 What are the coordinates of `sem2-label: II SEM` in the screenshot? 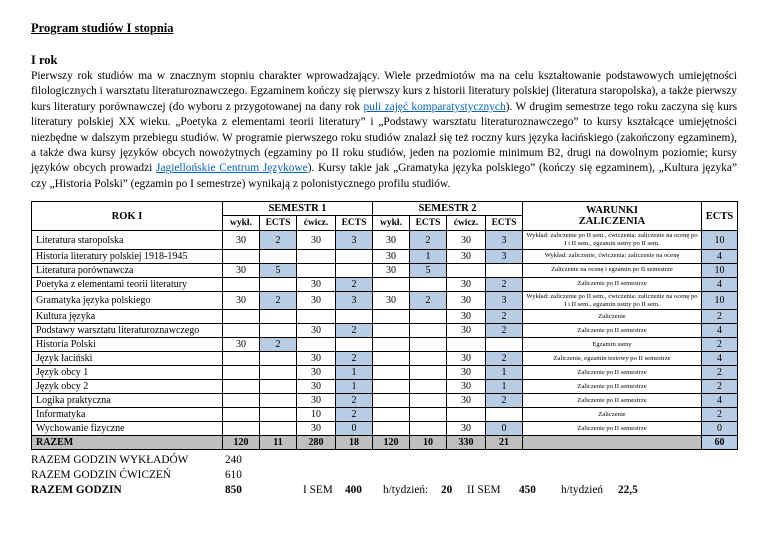 It's located at (484, 489).